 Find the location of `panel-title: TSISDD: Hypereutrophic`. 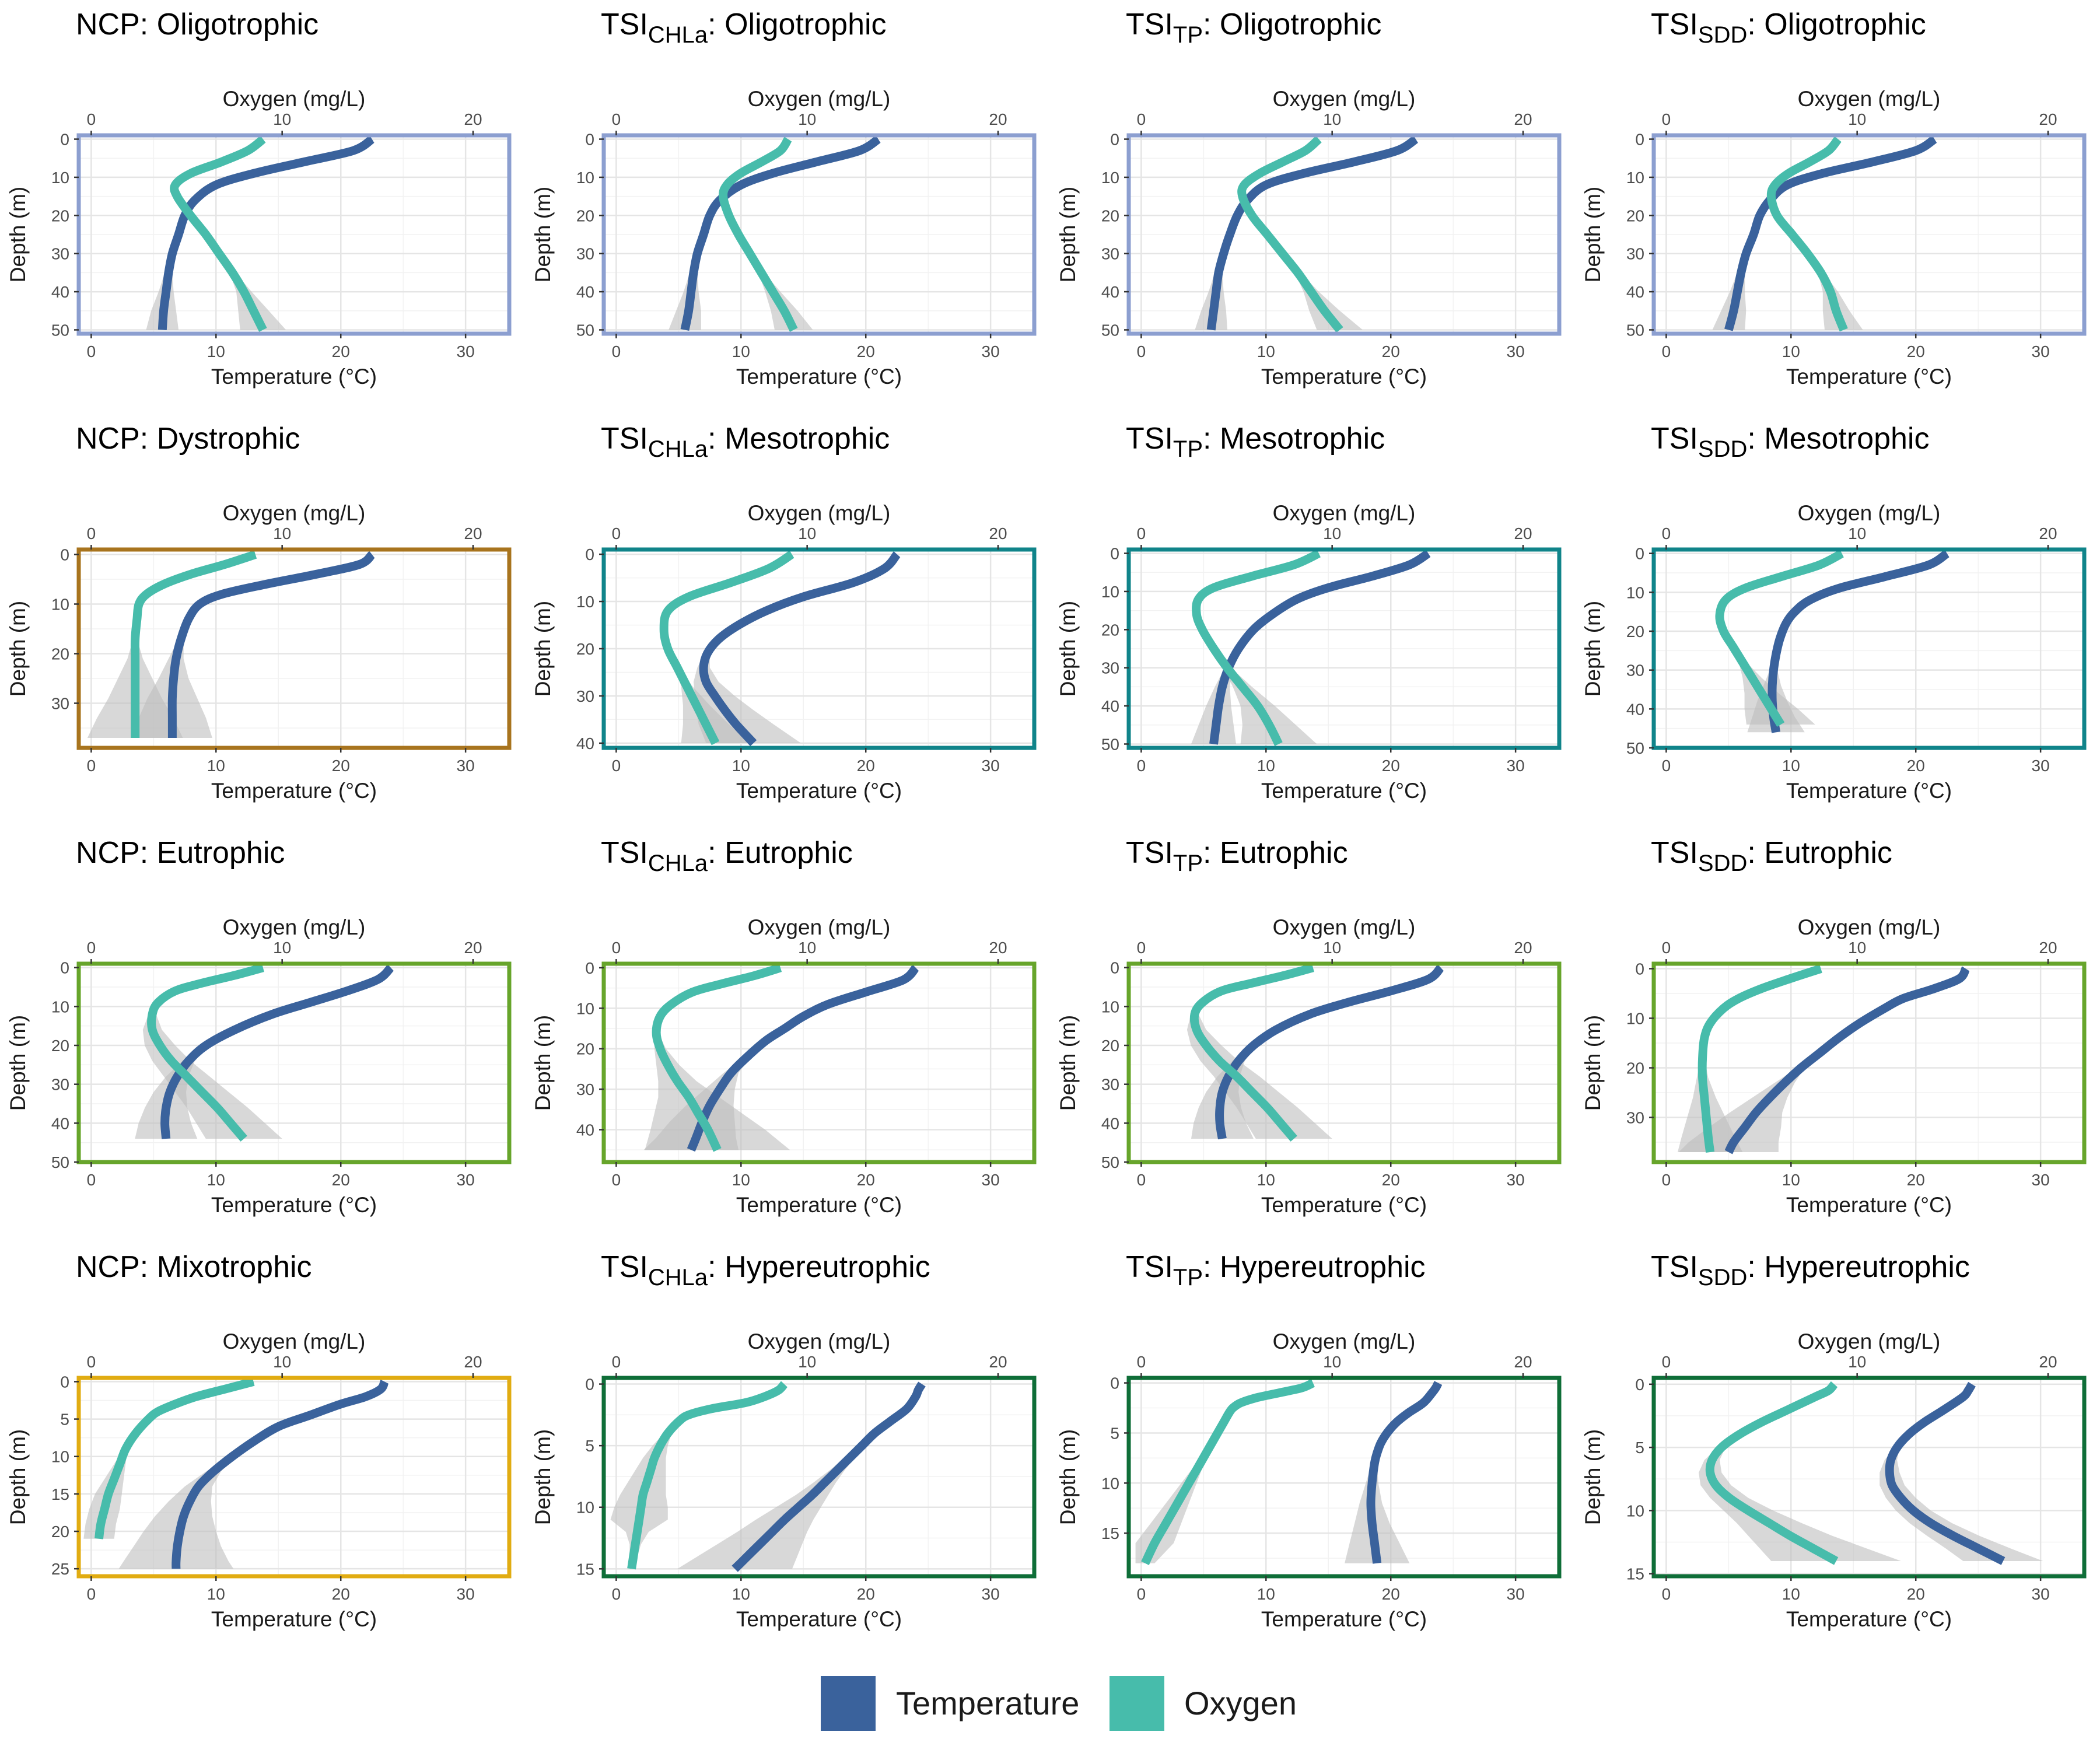

panel-title: TSISDD: Hypereutrophic is located at coordinates (1810, 1270).